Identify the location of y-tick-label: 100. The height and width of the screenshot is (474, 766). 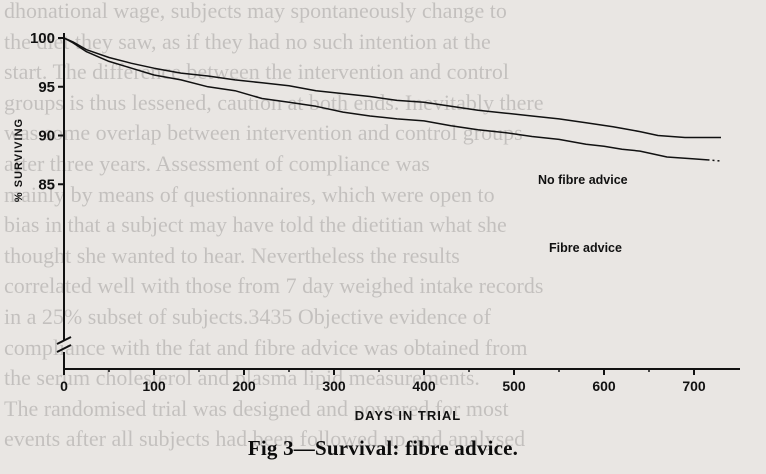
(42, 38).